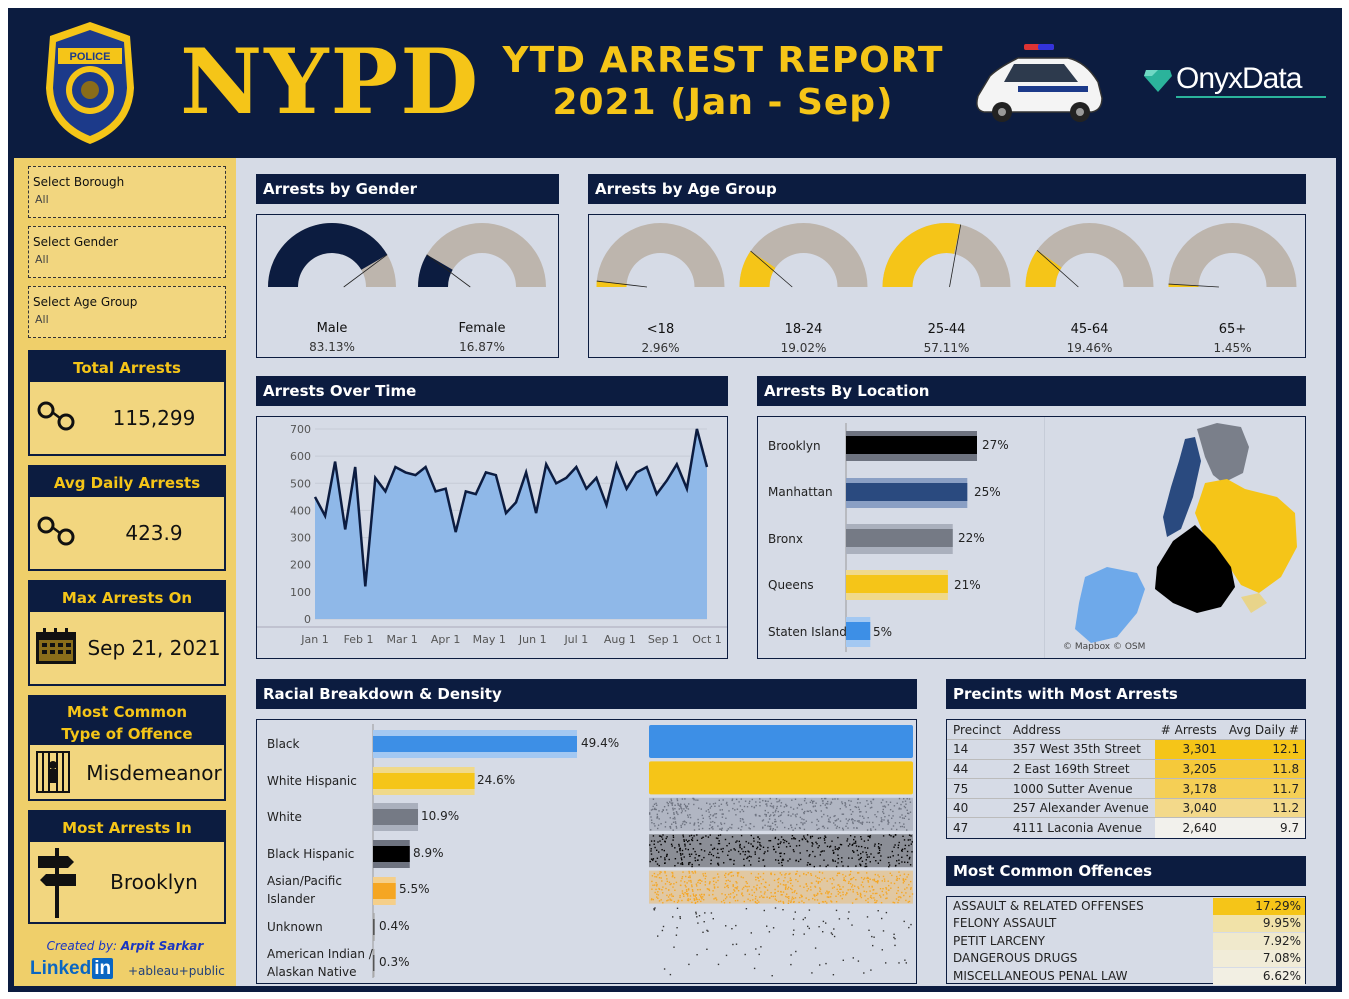 Image resolution: width=1349 pixels, height=999 pixels. Describe the element at coordinates (374, 927) in the screenshot. I see `race-bar` at that location.